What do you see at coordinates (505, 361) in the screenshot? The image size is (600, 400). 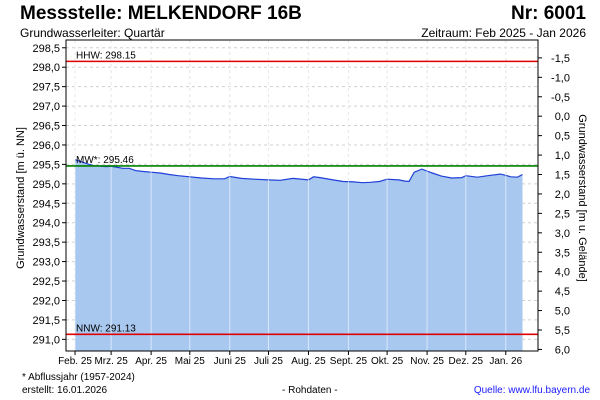 I see `x-tick-label: Jan. 26` at bounding box center [505, 361].